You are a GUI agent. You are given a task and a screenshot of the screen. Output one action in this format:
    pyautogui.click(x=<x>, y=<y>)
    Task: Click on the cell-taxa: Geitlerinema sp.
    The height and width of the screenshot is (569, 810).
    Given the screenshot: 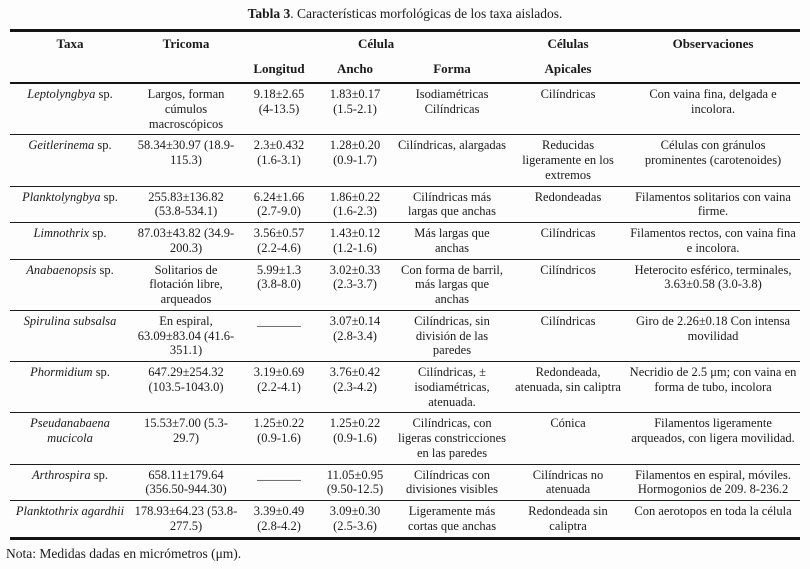 What is the action you would take?
    pyautogui.click(x=70, y=160)
    